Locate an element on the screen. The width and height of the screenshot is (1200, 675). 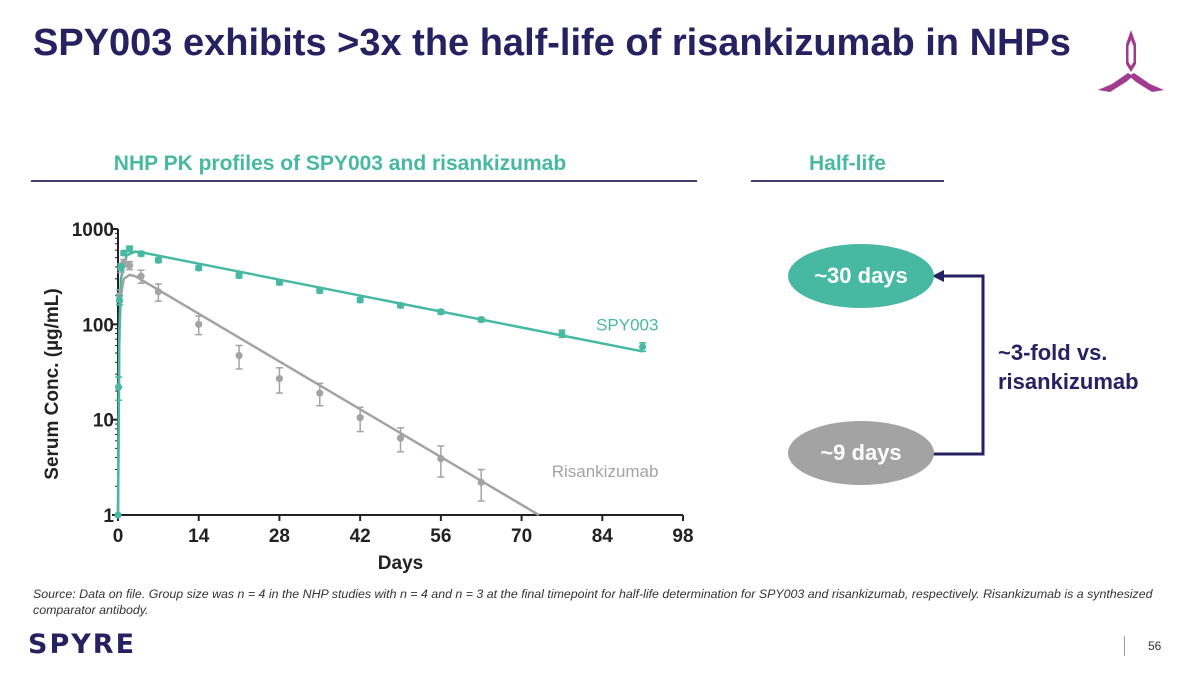
half-life-rule is located at coordinates (847, 181).